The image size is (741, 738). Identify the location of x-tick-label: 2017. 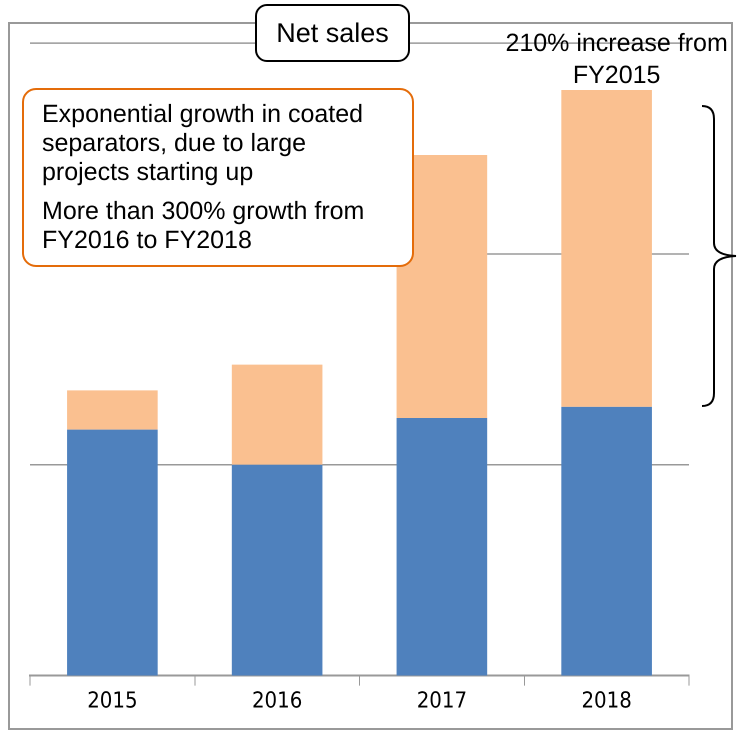
(442, 701).